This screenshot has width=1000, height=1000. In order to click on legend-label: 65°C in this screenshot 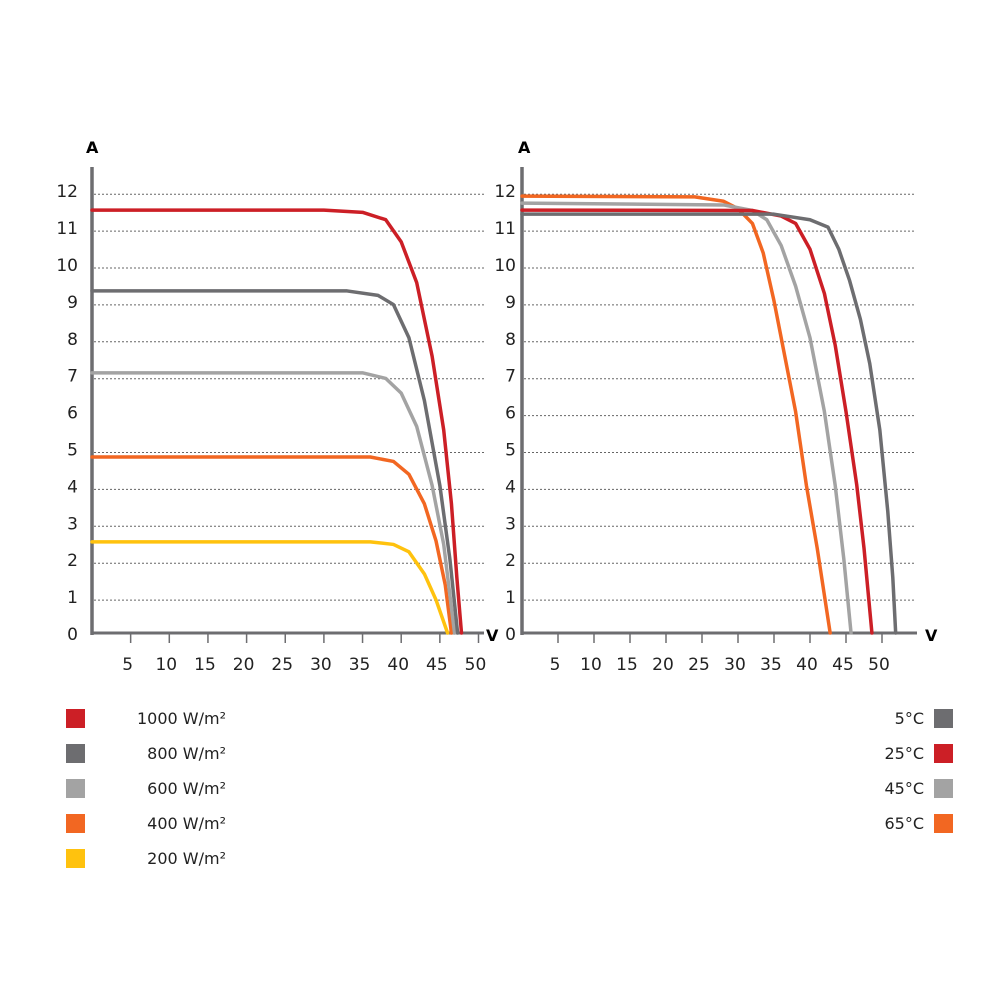, I will do `click(904, 823)`.